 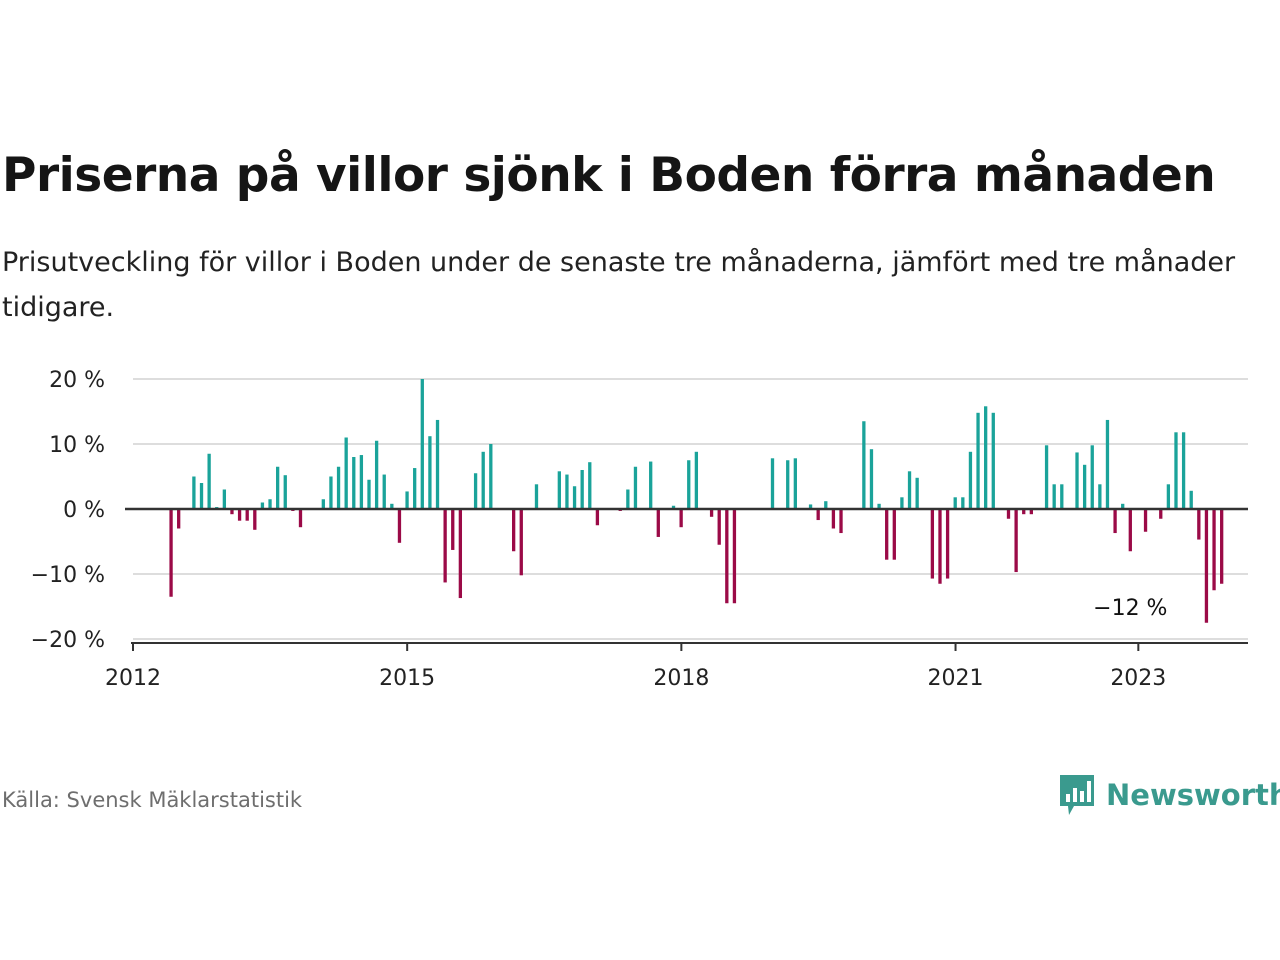 What do you see at coordinates (68, 575) in the screenshot?
I see `y-tick-label: −10 %` at bounding box center [68, 575].